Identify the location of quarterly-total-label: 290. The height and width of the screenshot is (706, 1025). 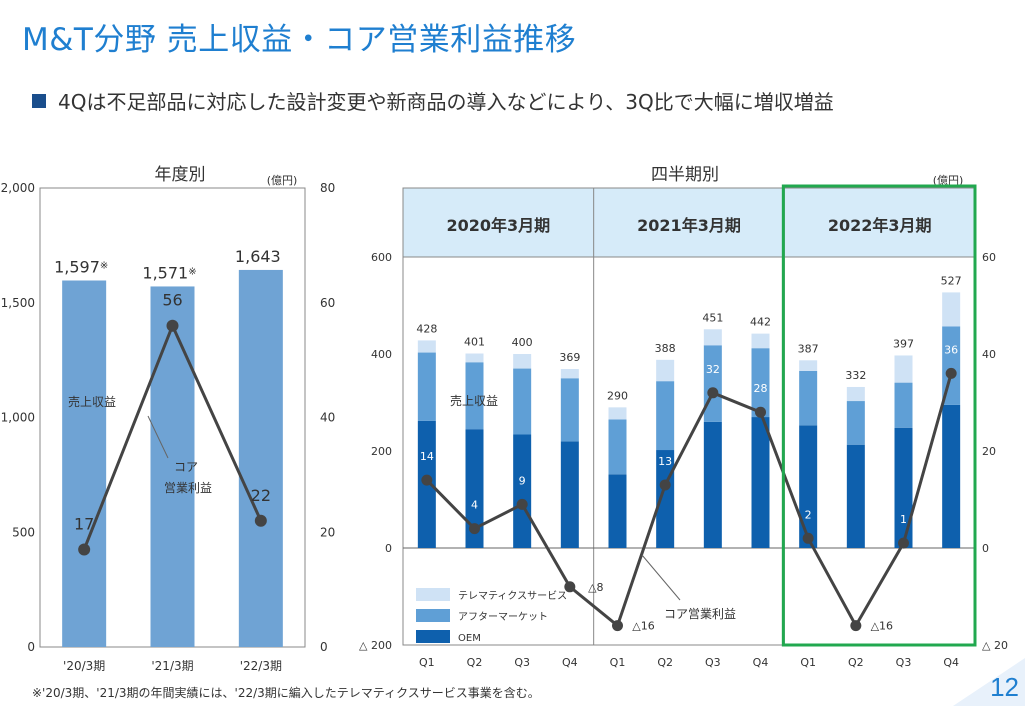
(617, 395).